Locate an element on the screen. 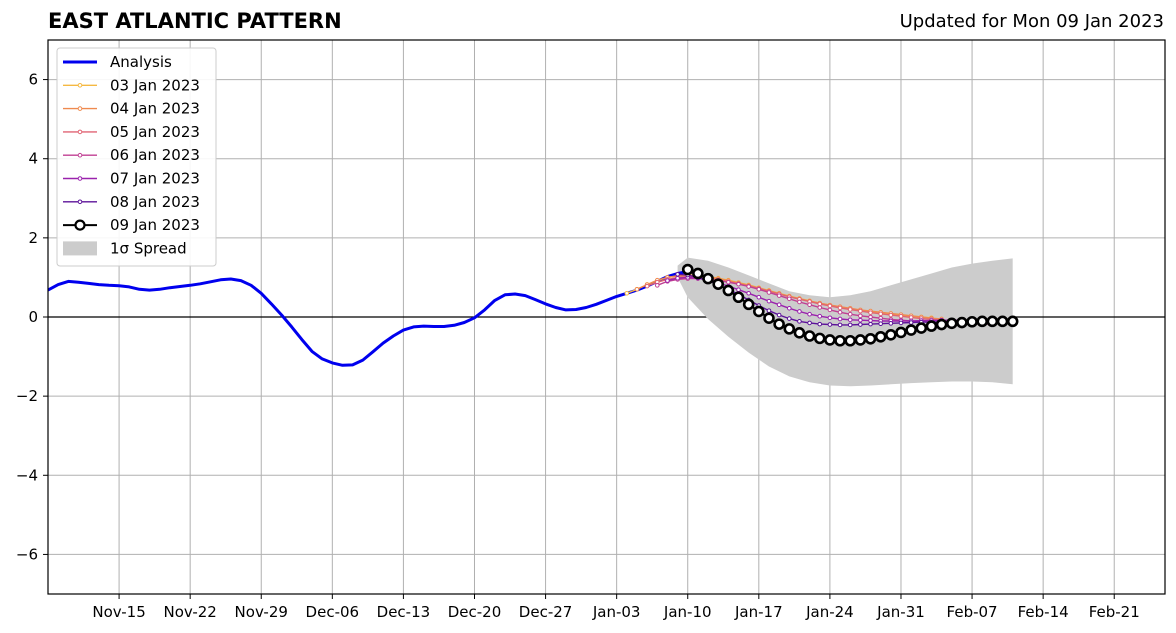  y-tick-label: −4 is located at coordinates (27, 475).